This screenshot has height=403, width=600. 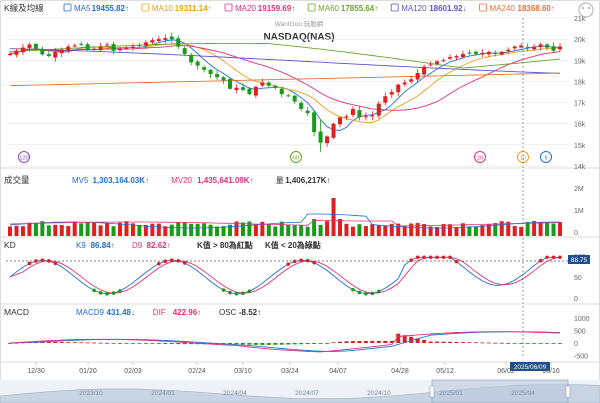 What do you see at coordinates (290, 371) in the screenshot?
I see `date-label: 03/24` at bounding box center [290, 371].